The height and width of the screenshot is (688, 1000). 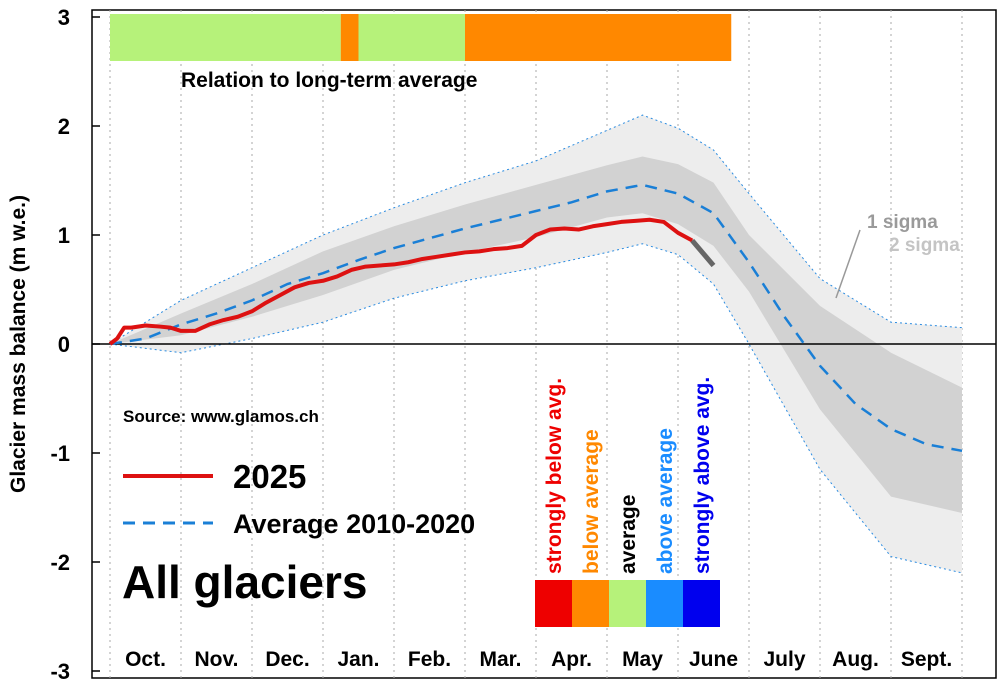 I want to click on month-label: Apr., so click(x=571, y=659).